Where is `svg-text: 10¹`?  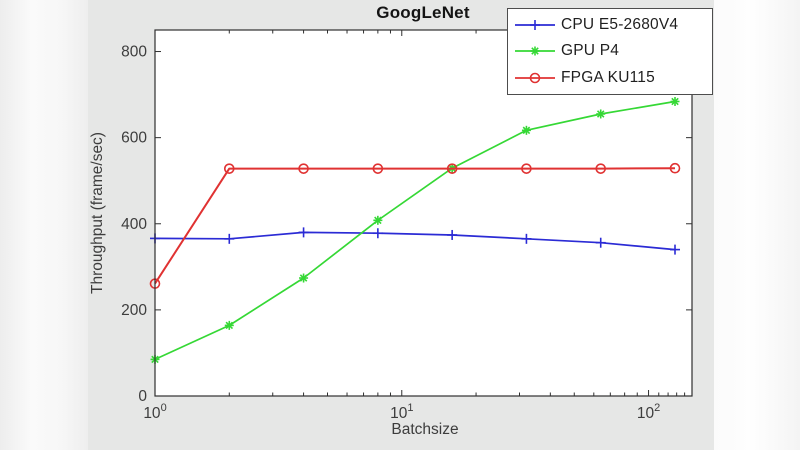 svg-text: 10¹ is located at coordinates (401, 412).